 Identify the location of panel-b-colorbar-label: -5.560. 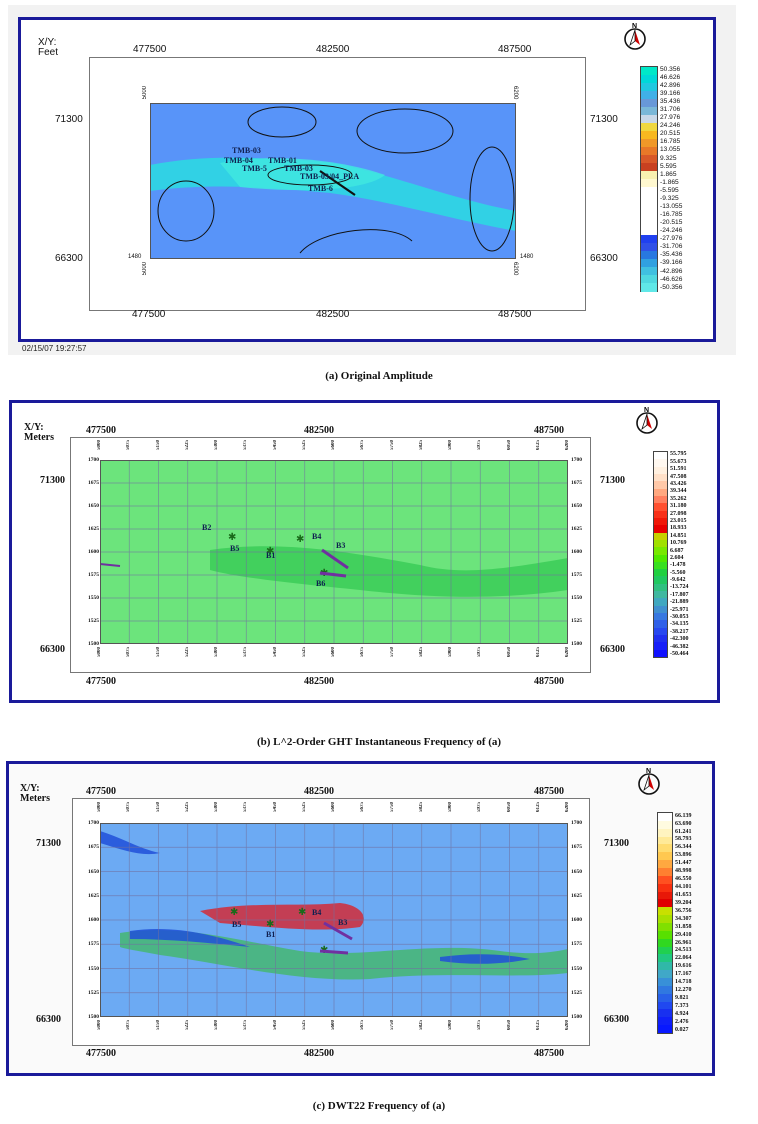
(678, 572).